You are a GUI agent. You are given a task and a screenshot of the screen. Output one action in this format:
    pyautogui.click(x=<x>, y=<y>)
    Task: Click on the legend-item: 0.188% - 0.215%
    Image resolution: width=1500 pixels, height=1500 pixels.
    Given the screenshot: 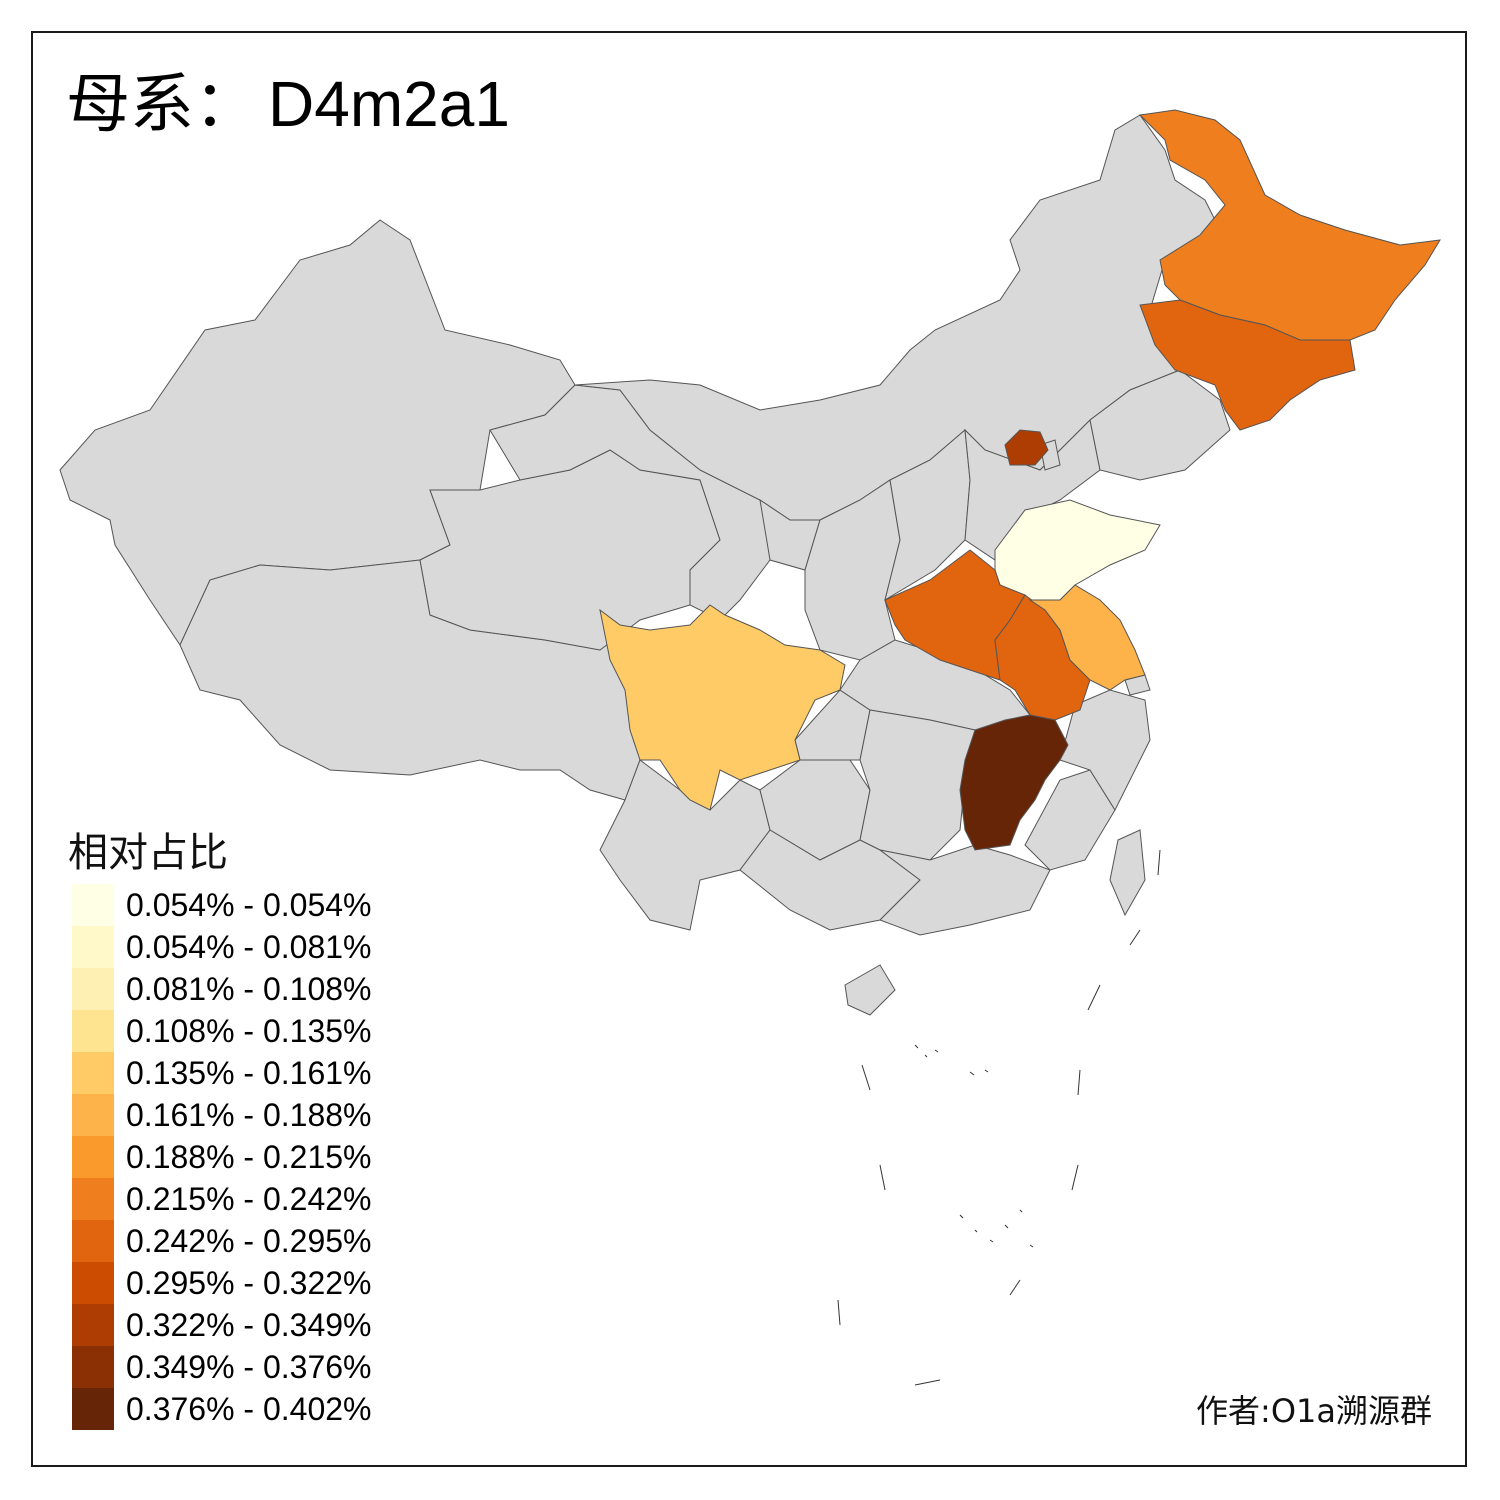 What is the action you would take?
    pyautogui.click(x=242, y=1157)
    